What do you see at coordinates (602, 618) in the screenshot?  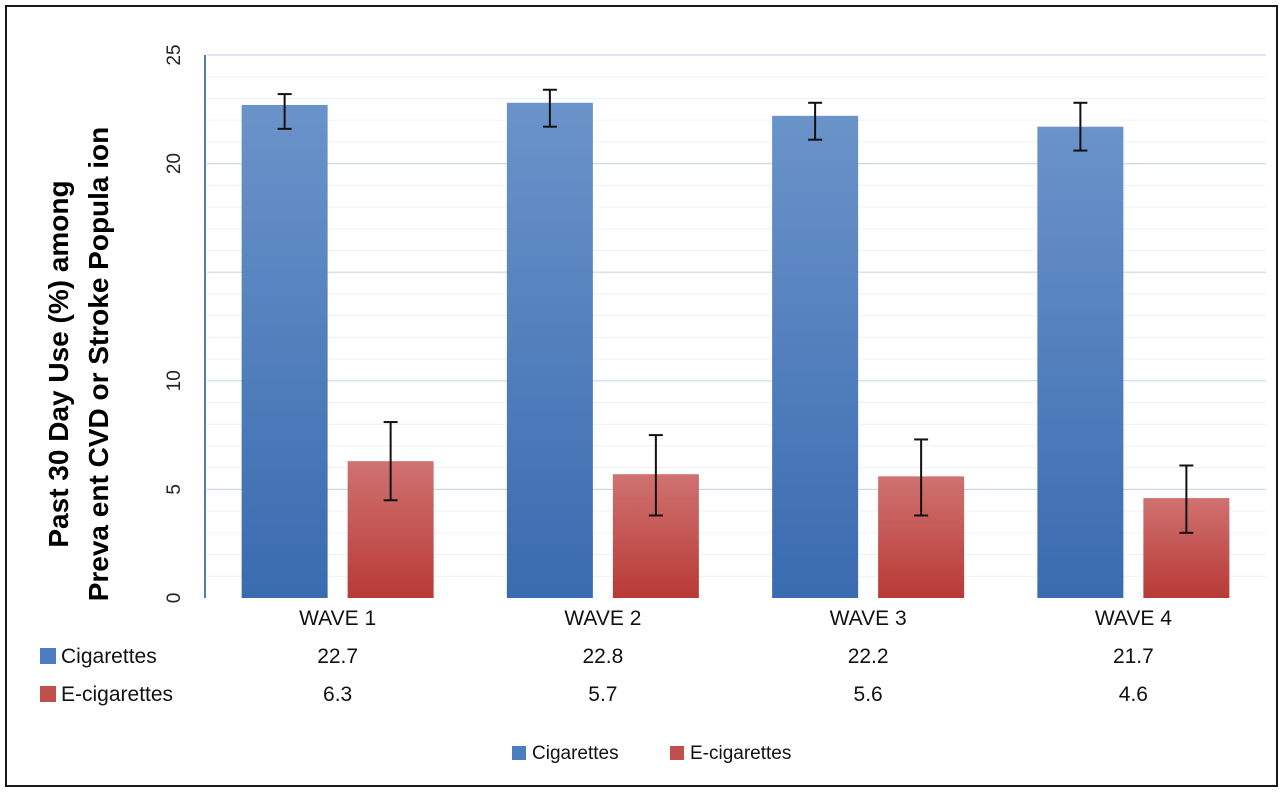 I see `category-label: WAVE 2` at bounding box center [602, 618].